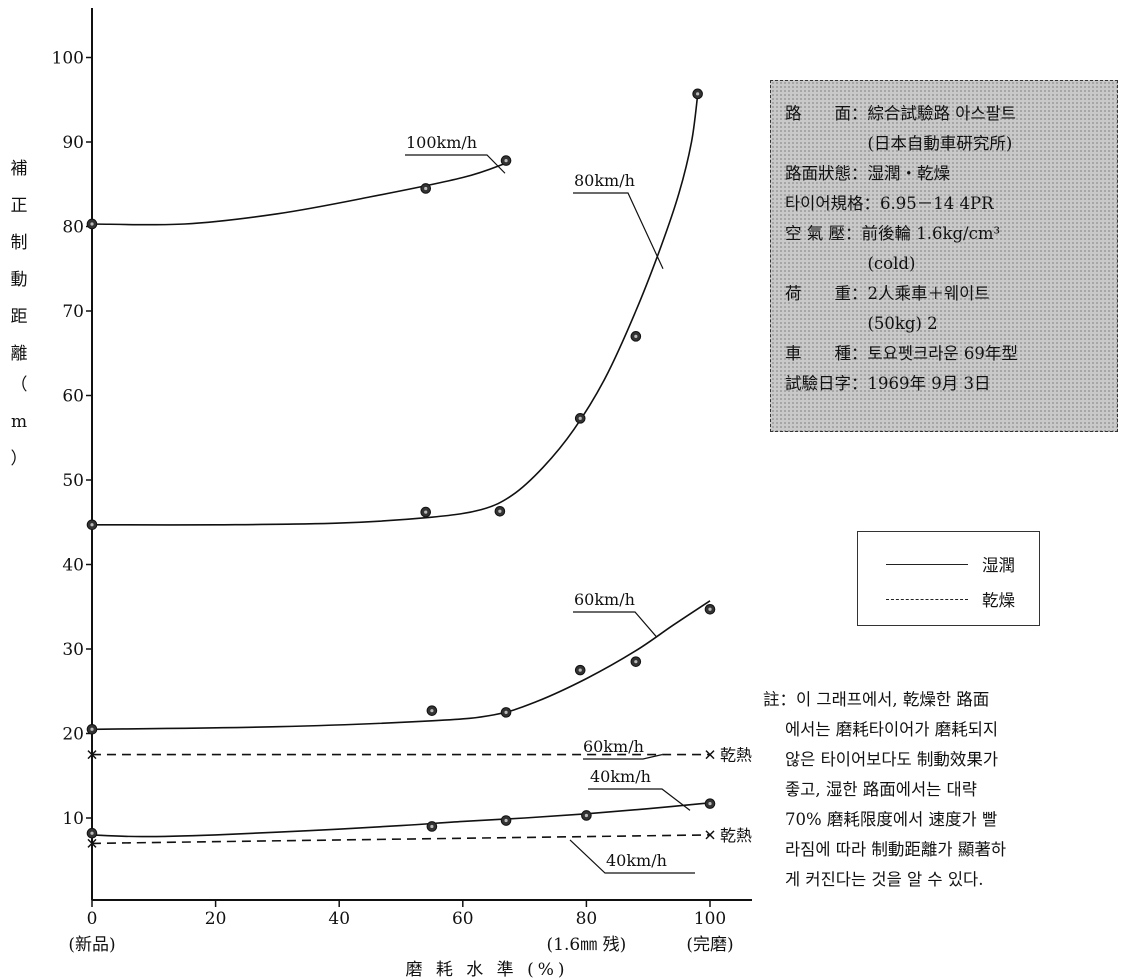 The width and height of the screenshot is (1124, 979). I want to click on condition-load: 荷 重：2人乘車＋웨이트, so click(887, 293).